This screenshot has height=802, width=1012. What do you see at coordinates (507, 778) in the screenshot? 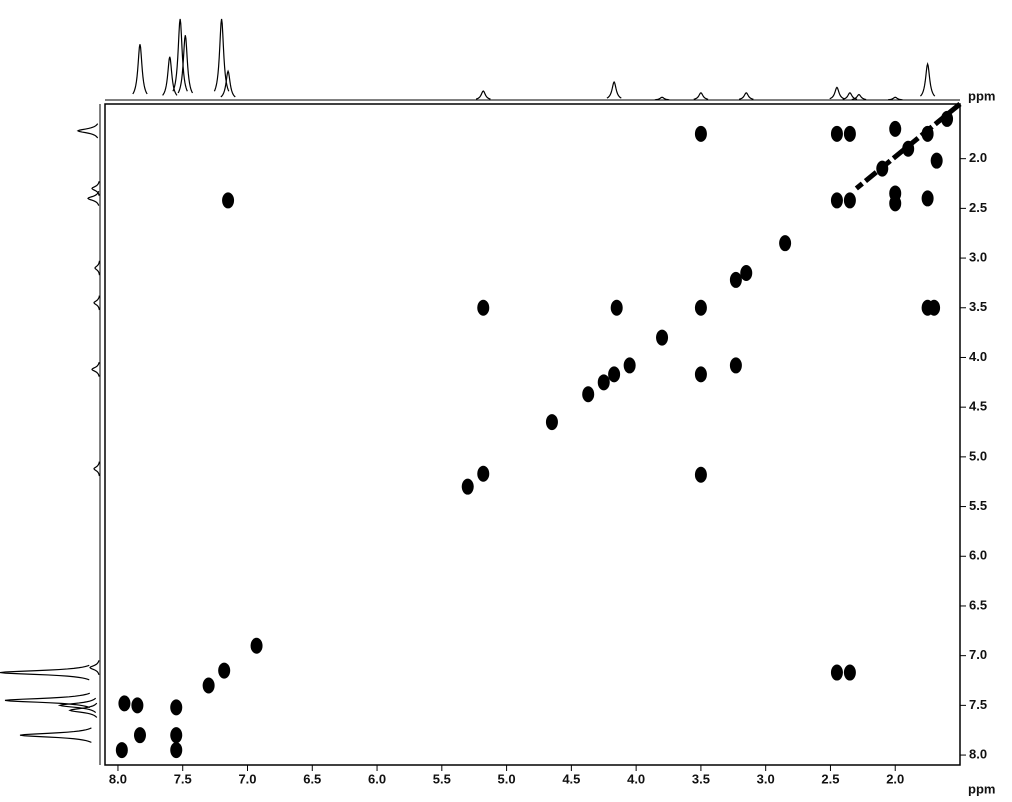
I see `x-tick-label: 5.0` at bounding box center [507, 778].